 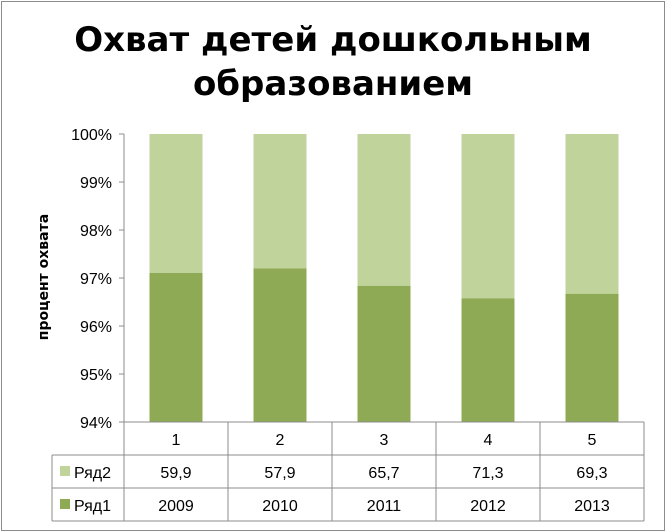 What do you see at coordinates (384, 353) in the screenshot?
I see `bar-ряд1-3` at bounding box center [384, 353].